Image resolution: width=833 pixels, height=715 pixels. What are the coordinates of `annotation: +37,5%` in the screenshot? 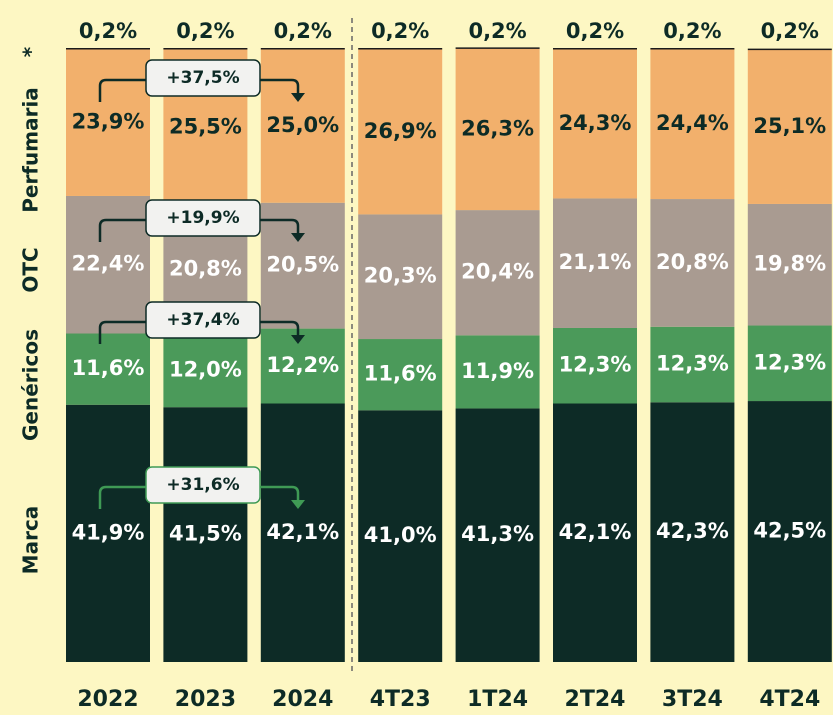 It's located at (202, 78).